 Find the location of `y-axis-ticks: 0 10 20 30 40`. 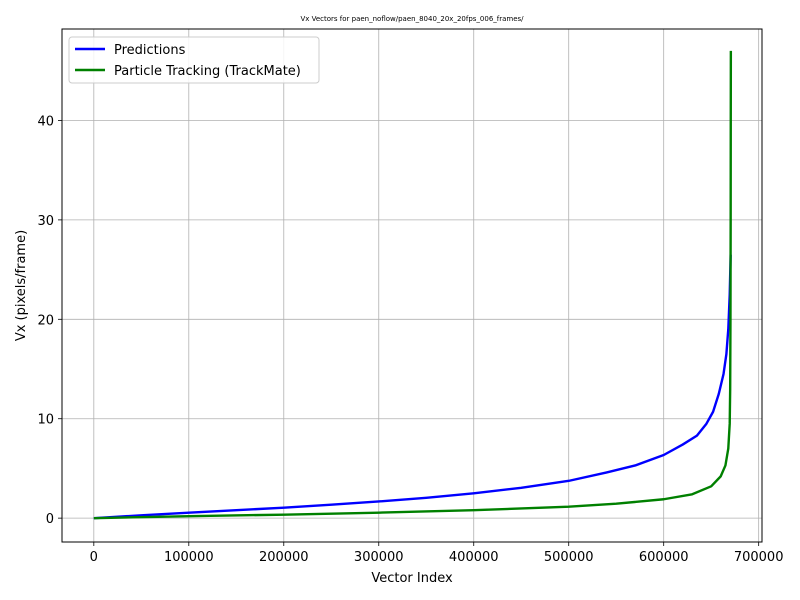

y-axis-ticks: 0 10 20 30 40 is located at coordinates (49, 320).